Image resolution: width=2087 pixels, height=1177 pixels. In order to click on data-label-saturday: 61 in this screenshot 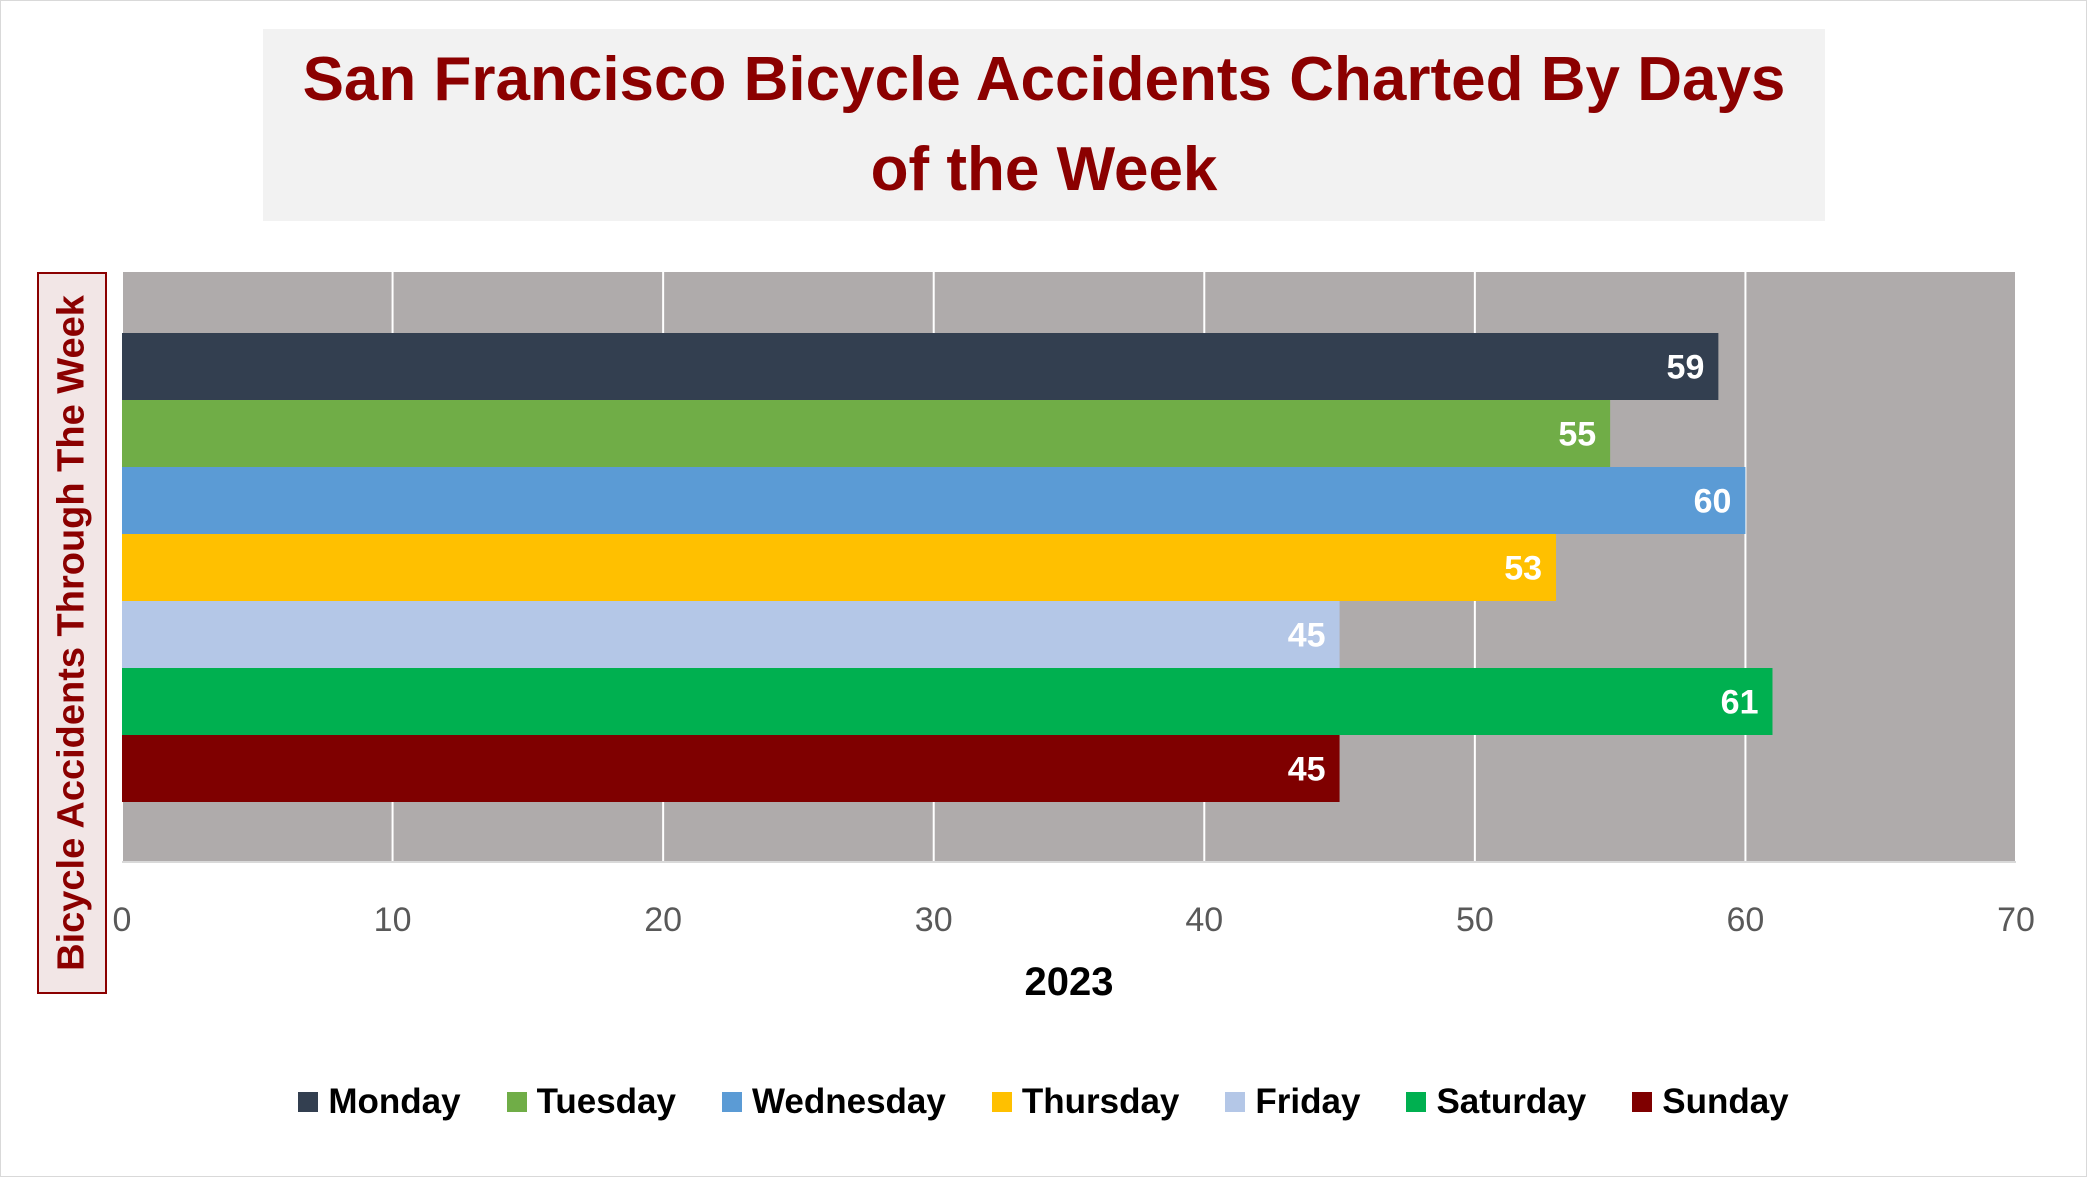, I will do `click(1740, 703)`.